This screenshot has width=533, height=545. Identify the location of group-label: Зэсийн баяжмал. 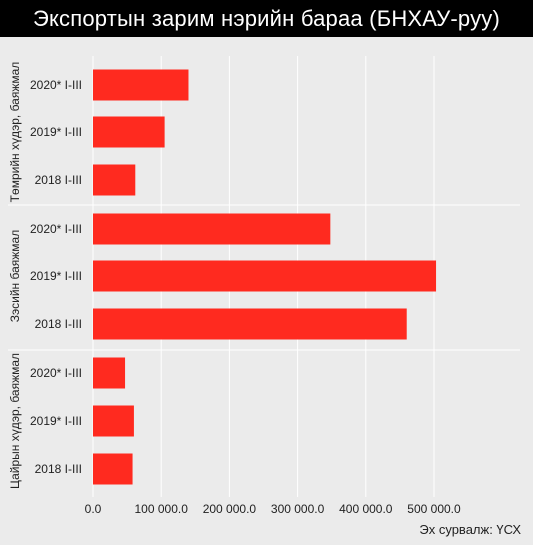
(15, 276).